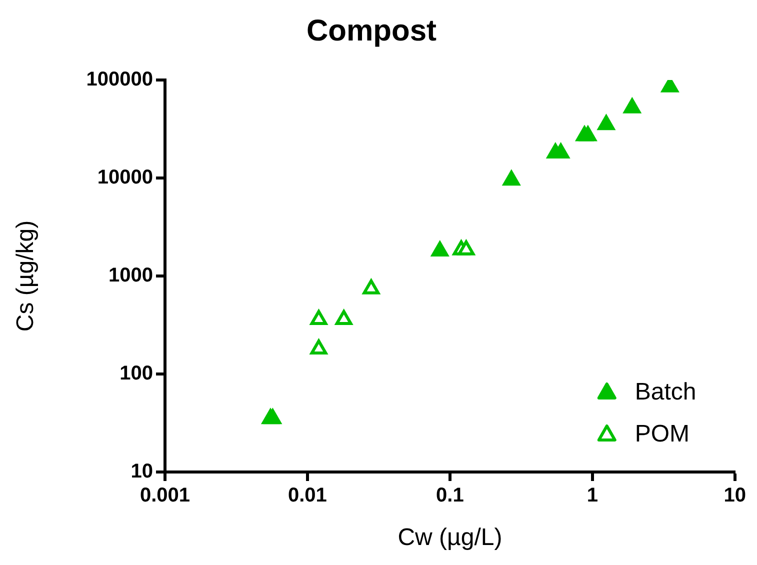 The height and width of the screenshot is (565, 757). What do you see at coordinates (26, 276) in the screenshot?
I see `y-axis-title: Cs (µg/kg)` at bounding box center [26, 276].